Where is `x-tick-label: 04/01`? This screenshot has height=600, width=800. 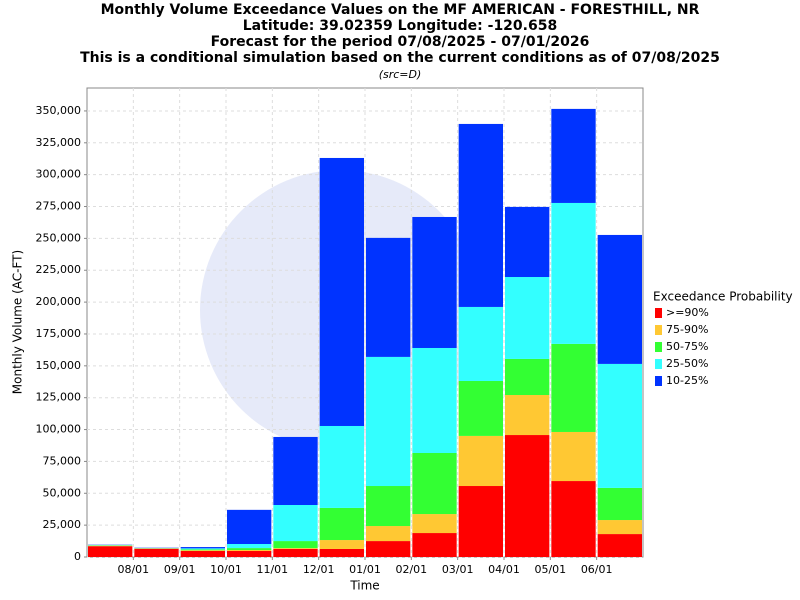 x-tick-label: 04/01 is located at coordinates (504, 569).